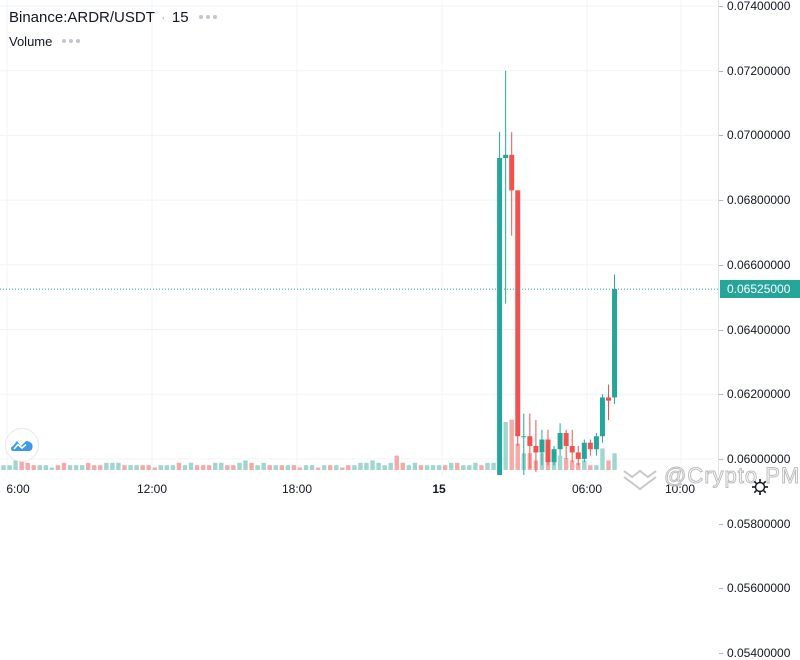  I want to click on symbol-name: Binance:ARDR/USDT, so click(82, 17).